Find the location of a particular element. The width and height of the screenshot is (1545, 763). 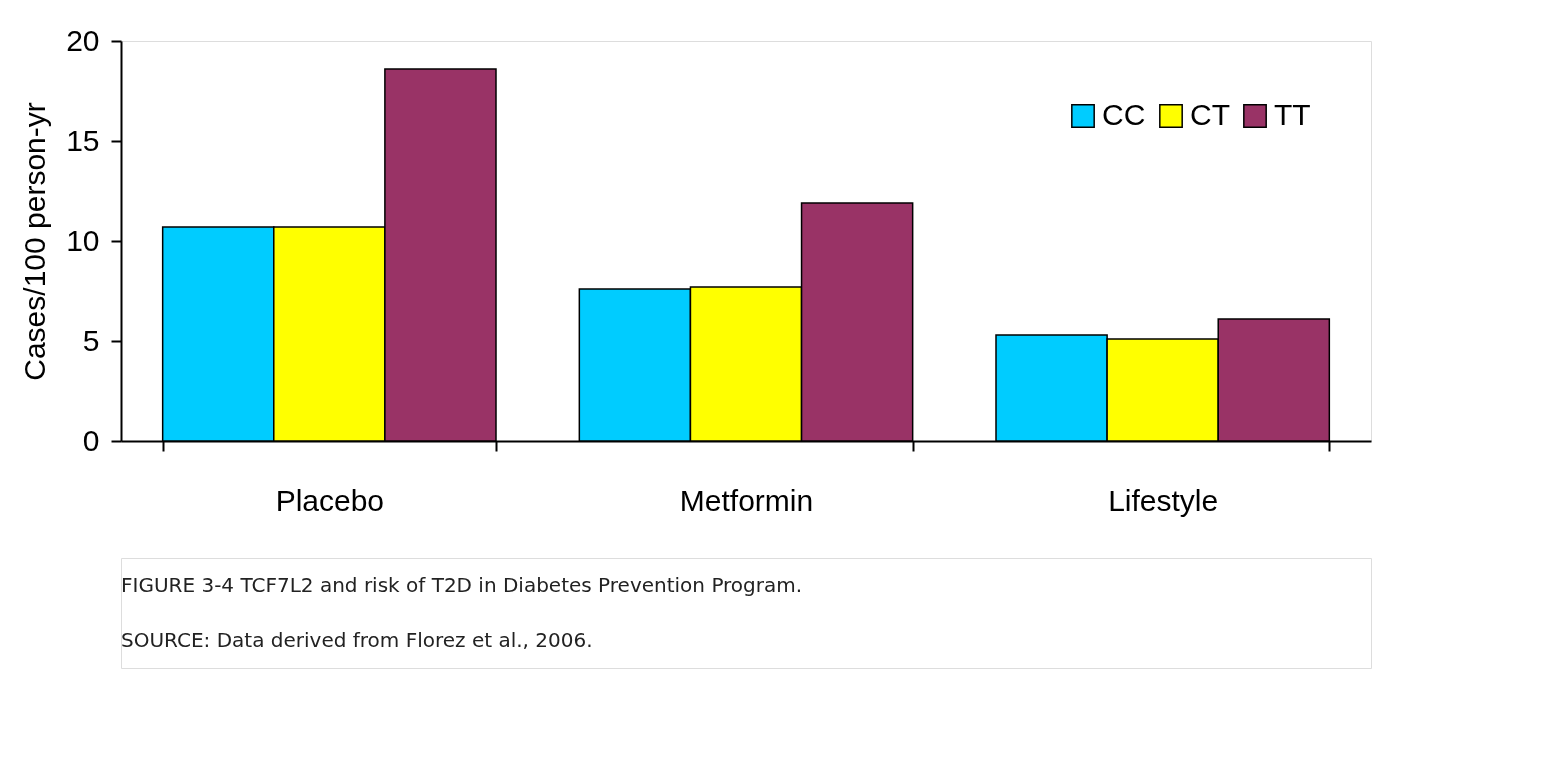

x-tick-label: Placebo is located at coordinates (330, 500).